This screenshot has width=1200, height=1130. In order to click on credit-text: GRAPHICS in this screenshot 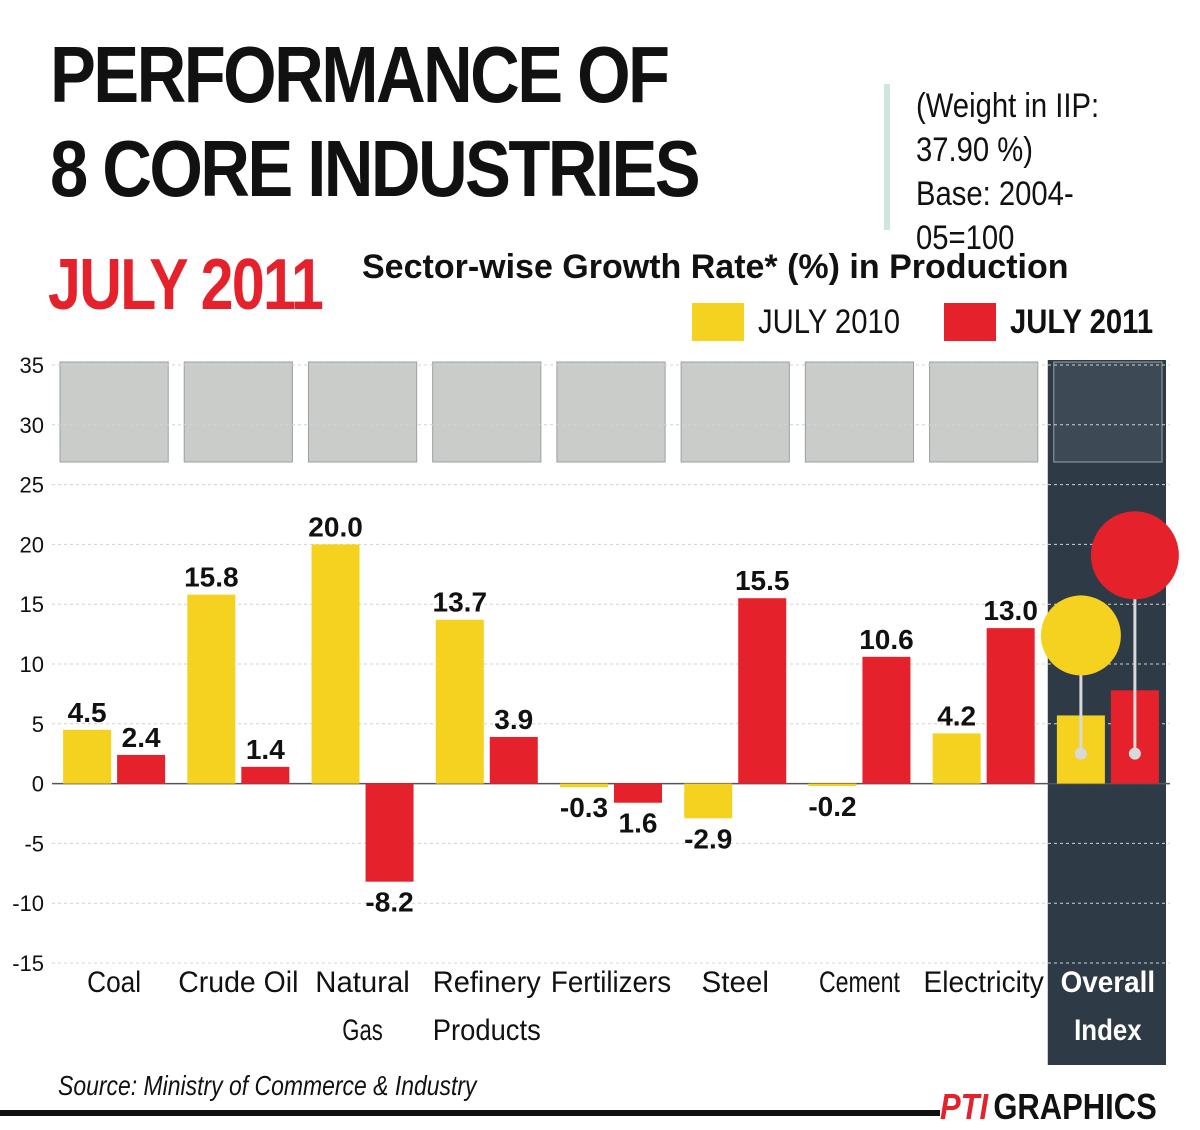, I will do `click(1075, 1106)`.